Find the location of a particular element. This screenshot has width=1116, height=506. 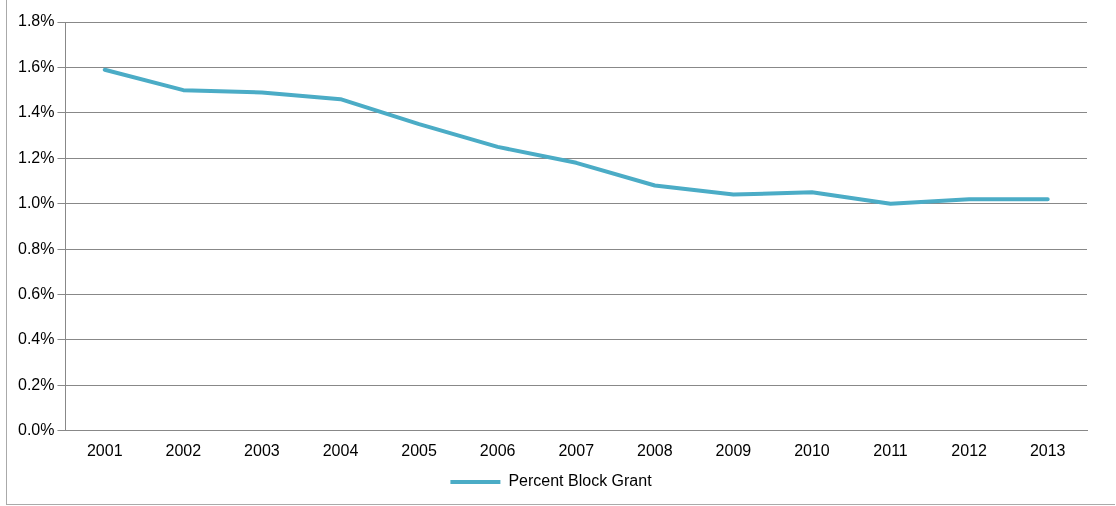

y-tick-label: 0.4% is located at coordinates (36, 339).